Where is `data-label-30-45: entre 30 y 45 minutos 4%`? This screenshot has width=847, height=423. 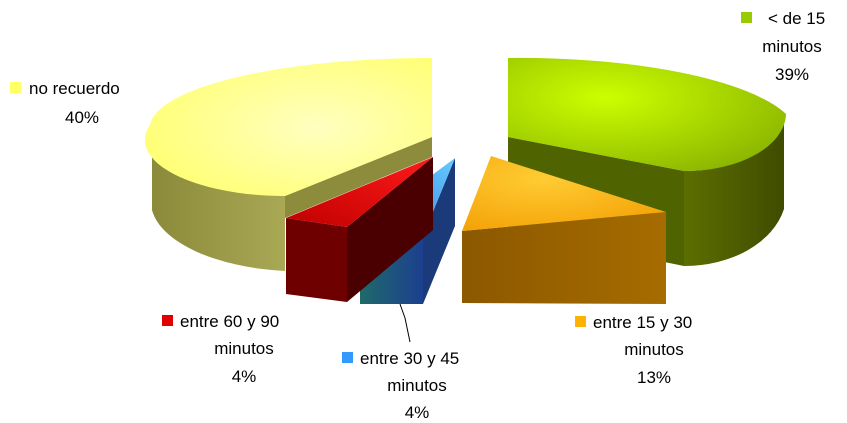 data-label-30-45: entre 30 y 45 minutos 4% is located at coordinates (400, 385).